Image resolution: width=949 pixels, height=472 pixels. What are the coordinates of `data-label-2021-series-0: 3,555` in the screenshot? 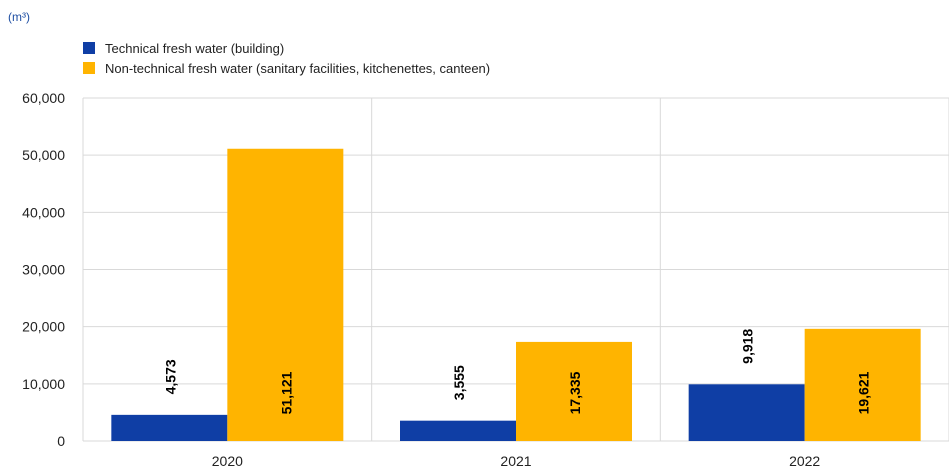 It's located at (459, 382).